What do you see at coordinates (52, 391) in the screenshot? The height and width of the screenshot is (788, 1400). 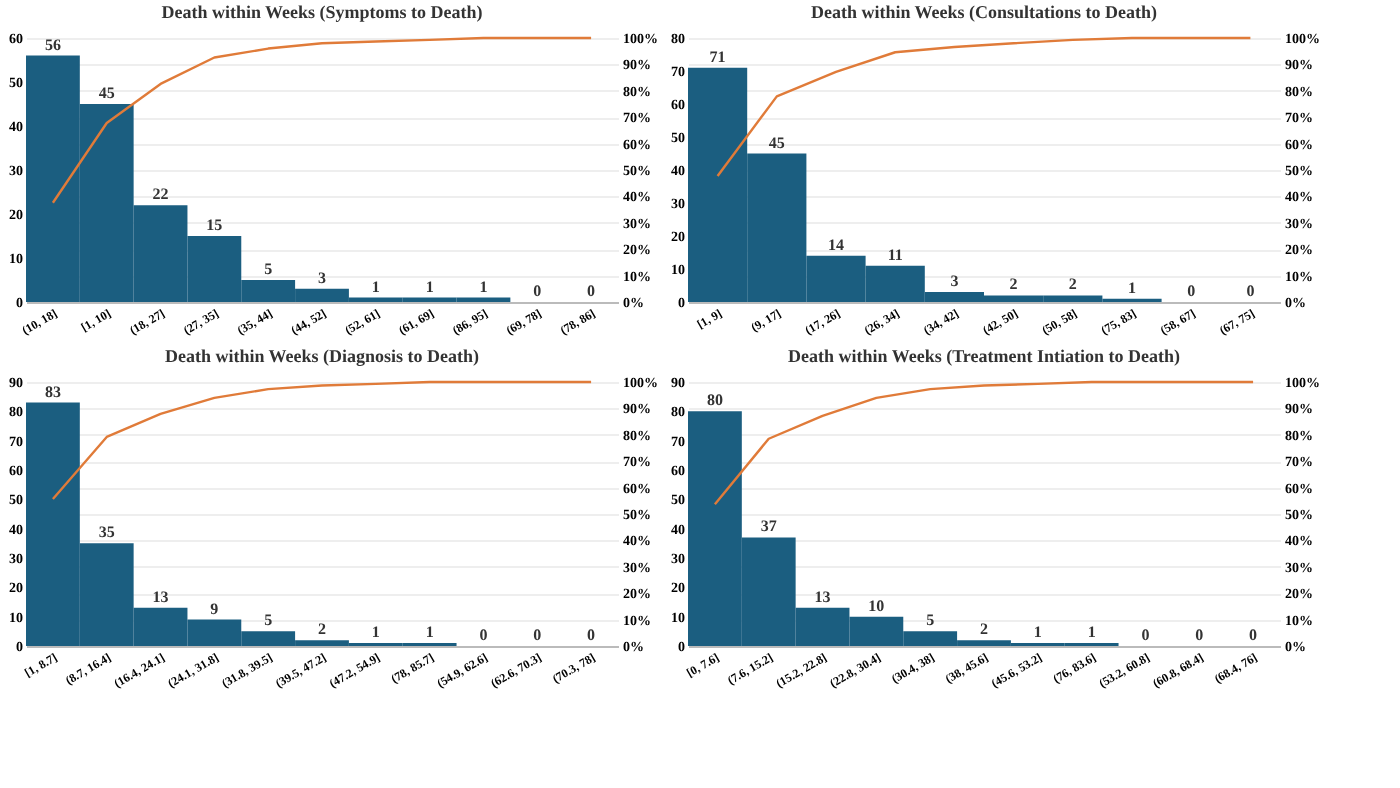 I see `data-label: 83` at bounding box center [52, 391].